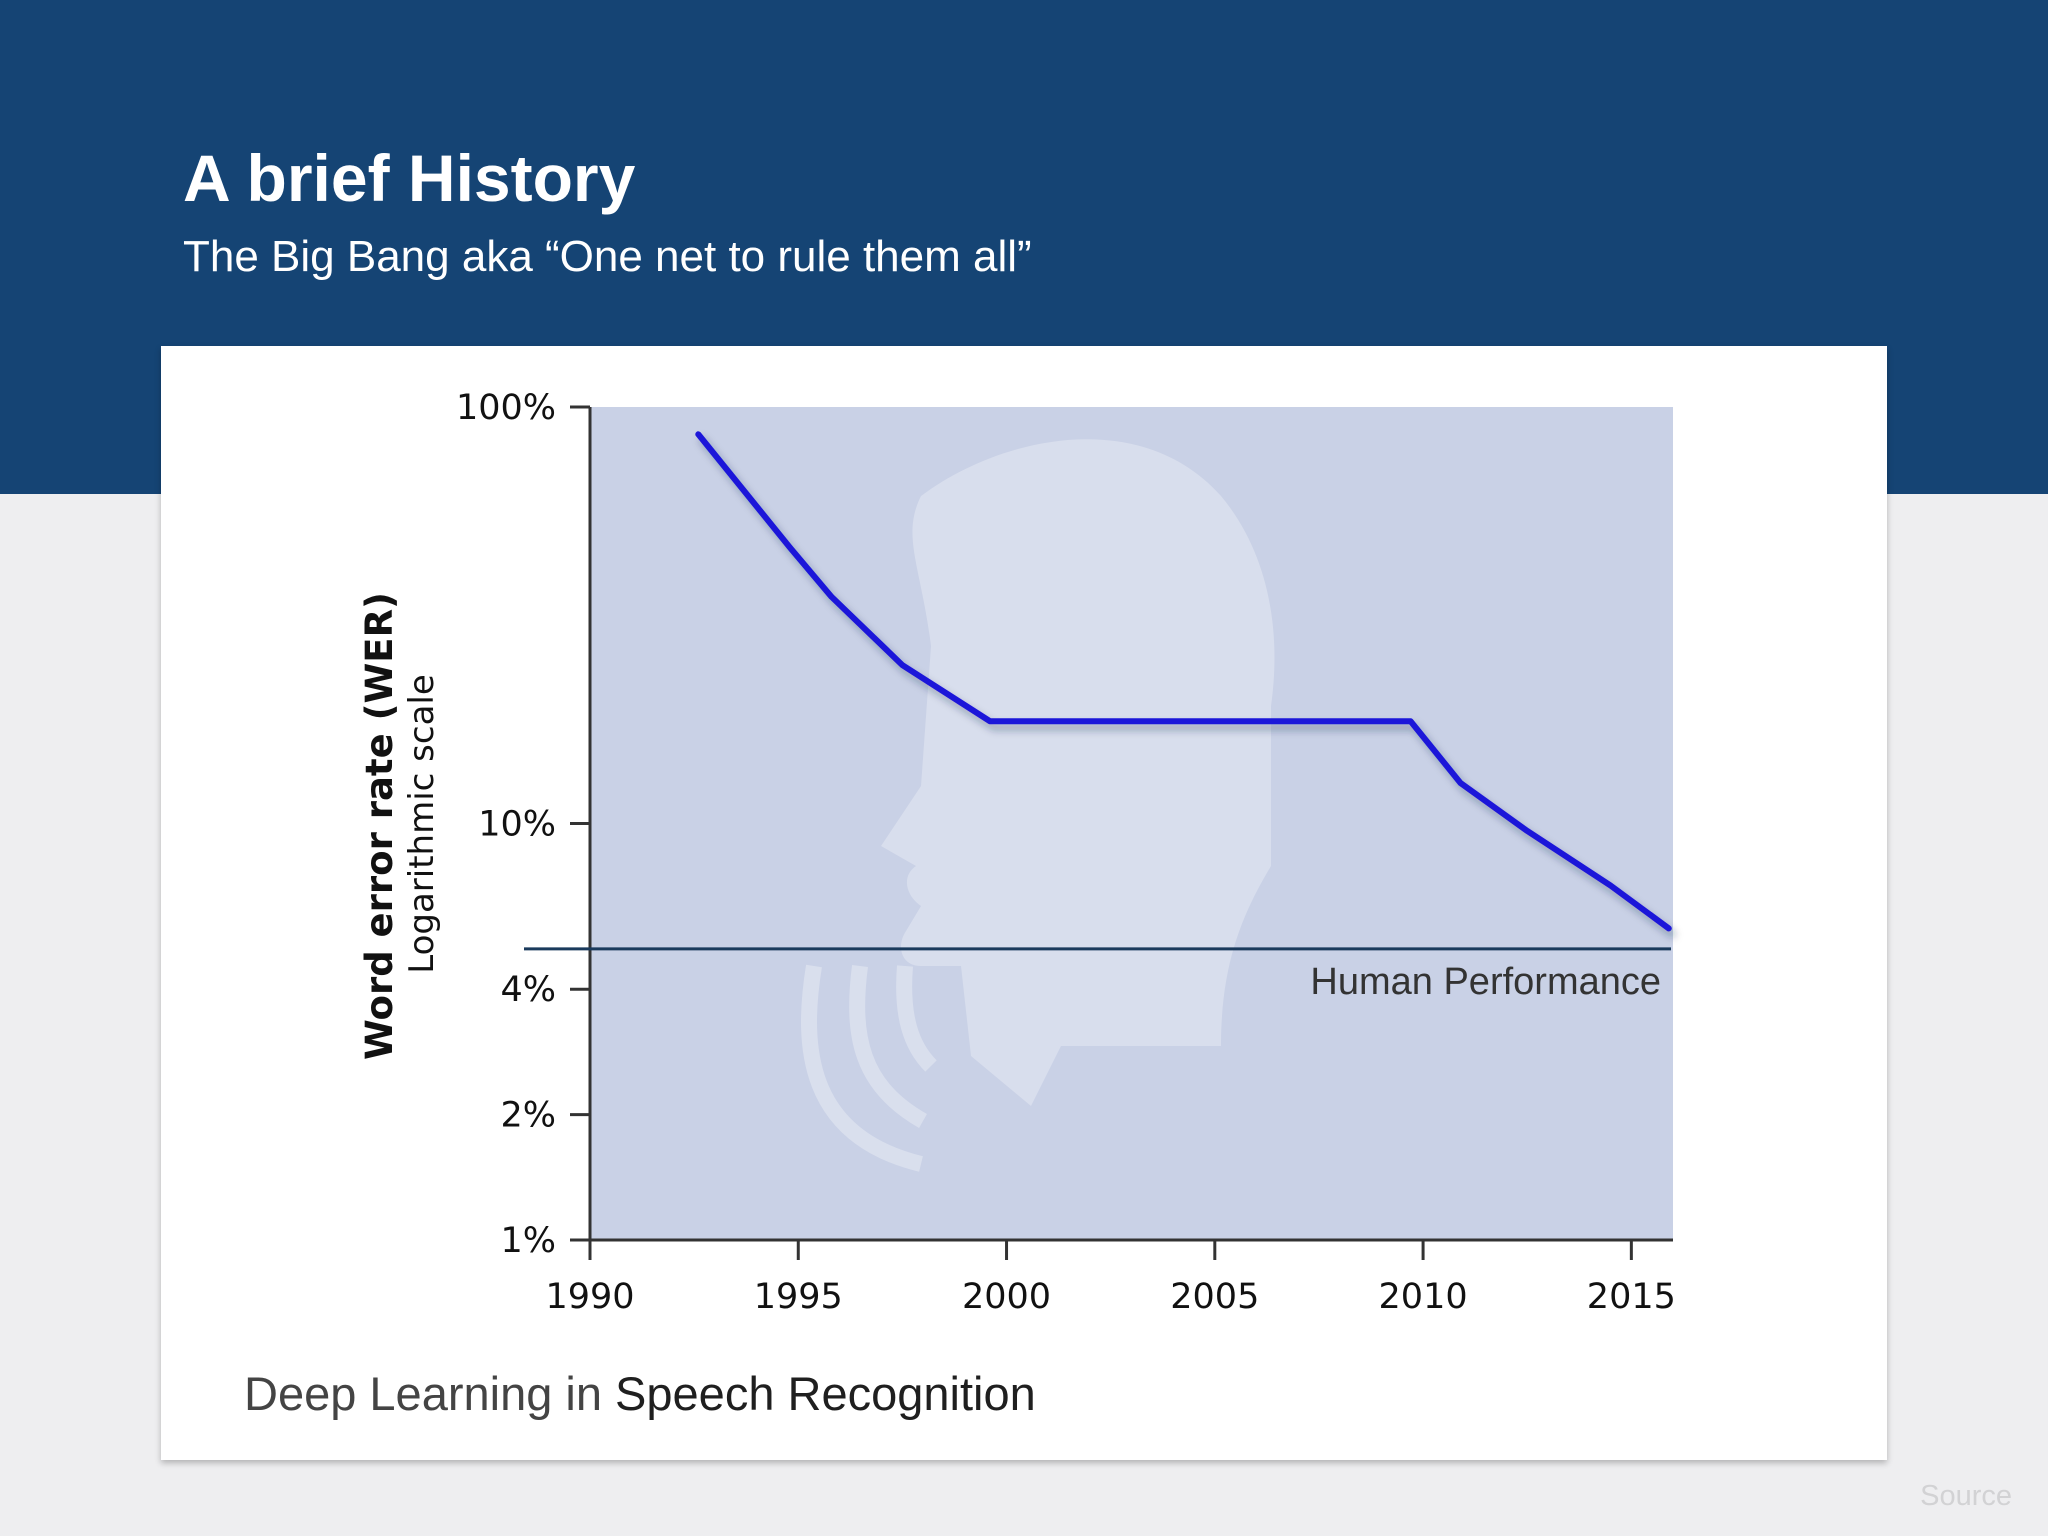  What do you see at coordinates (422, 824) in the screenshot?
I see `y-axis-subtitle: Logarithmic scale` at bounding box center [422, 824].